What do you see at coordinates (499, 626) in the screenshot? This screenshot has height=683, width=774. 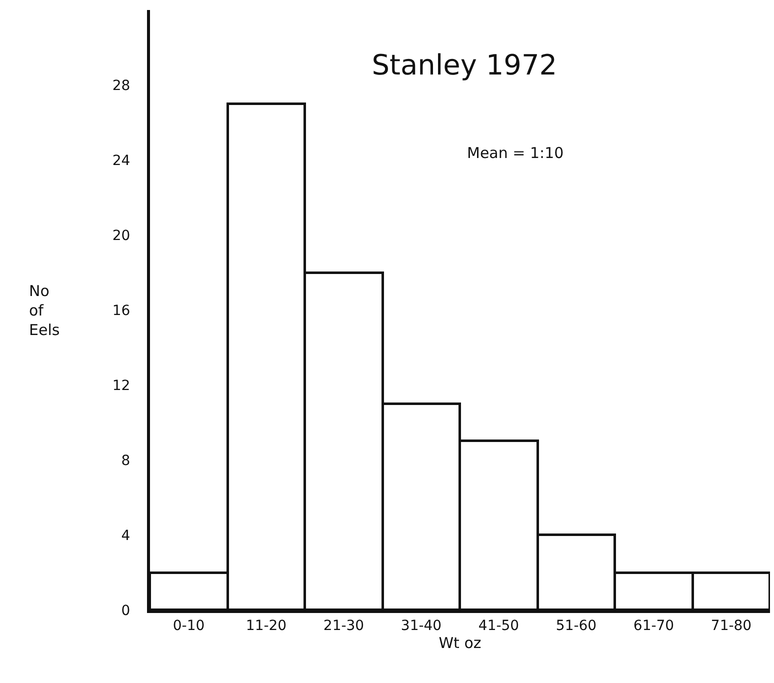 I see `x-tick-label: 41-50` at bounding box center [499, 626].